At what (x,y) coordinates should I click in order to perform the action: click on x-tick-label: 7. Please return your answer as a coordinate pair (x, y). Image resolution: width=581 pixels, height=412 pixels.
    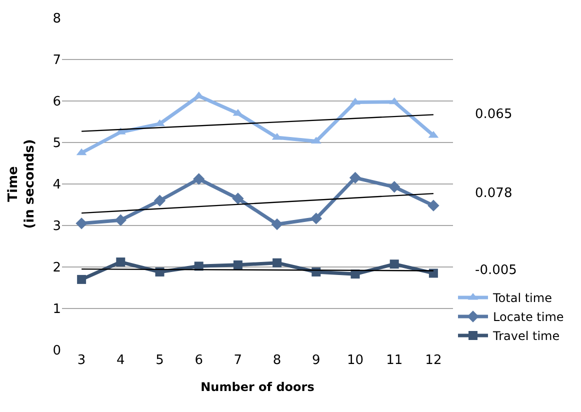
    Looking at the image, I should click on (238, 360).